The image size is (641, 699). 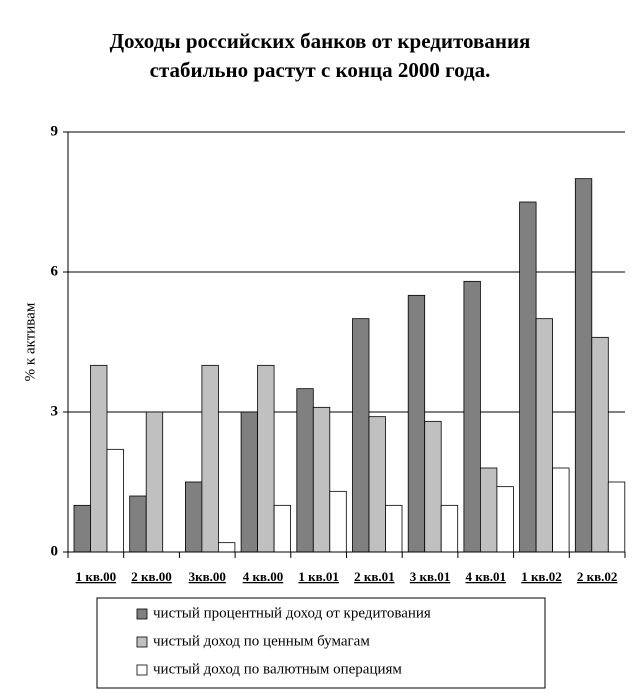 What do you see at coordinates (430, 576) in the screenshot?
I see `x-tick-label: 3 кв.01` at bounding box center [430, 576].